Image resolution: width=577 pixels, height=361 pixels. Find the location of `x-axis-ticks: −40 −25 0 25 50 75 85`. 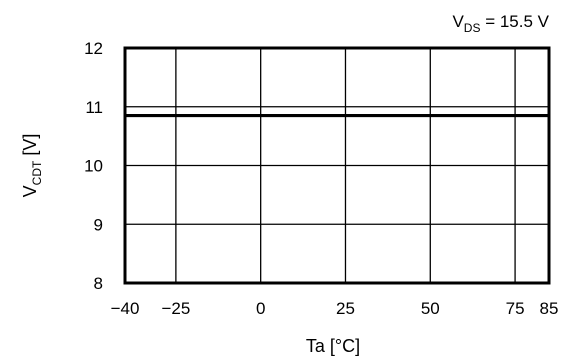

x-axis-ticks: −40 −25 0 25 50 75 85 is located at coordinates (335, 308).